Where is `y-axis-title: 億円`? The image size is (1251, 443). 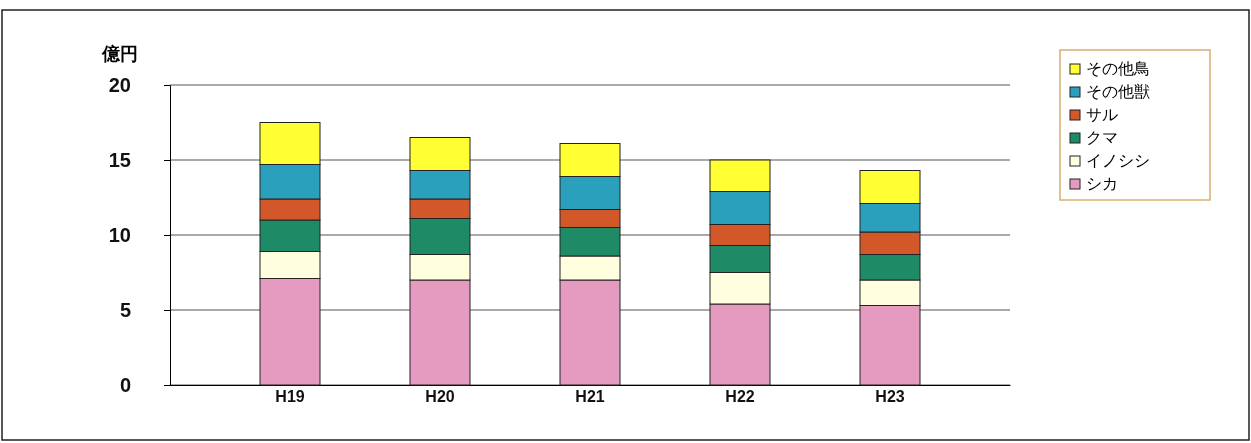
y-axis-title: 億円 is located at coordinates (119, 53).